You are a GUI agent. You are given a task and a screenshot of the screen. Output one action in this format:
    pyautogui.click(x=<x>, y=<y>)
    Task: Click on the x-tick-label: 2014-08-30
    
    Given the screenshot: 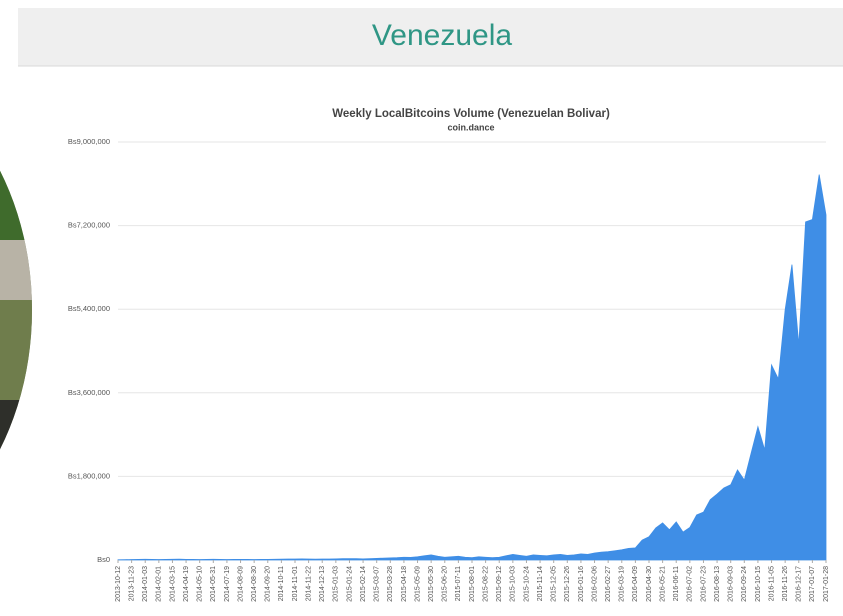 What is the action you would take?
    pyautogui.click(x=254, y=584)
    